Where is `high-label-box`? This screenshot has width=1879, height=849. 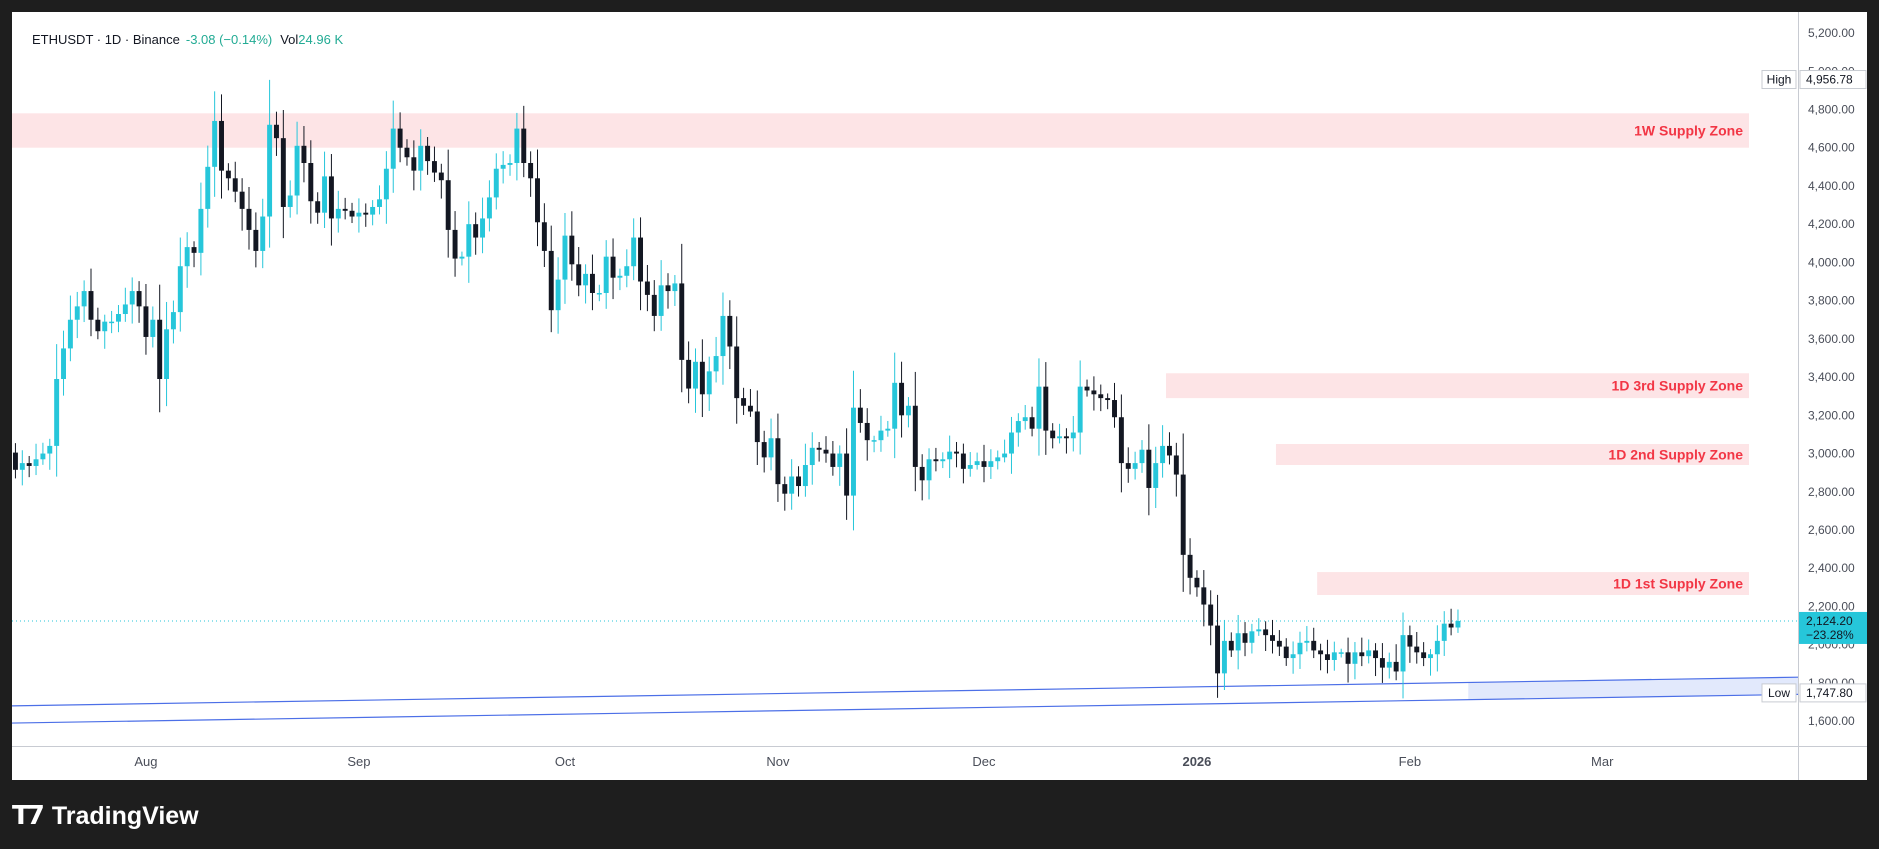 high-label-box is located at coordinates (1779, 80).